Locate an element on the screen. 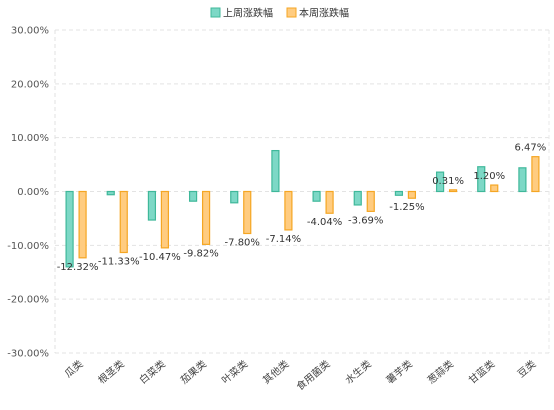 This screenshot has width=554, height=410. x-tick-label: 茄果类 is located at coordinates (193, 371).